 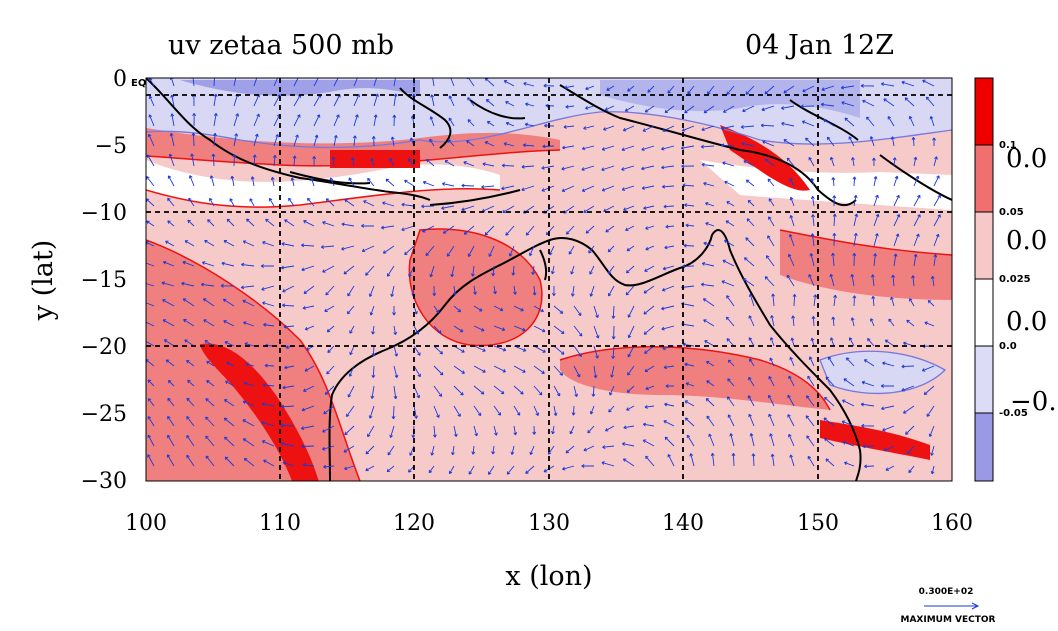 What do you see at coordinates (414, 523) in the screenshot?
I see `x-tick-label: 120` at bounding box center [414, 523].